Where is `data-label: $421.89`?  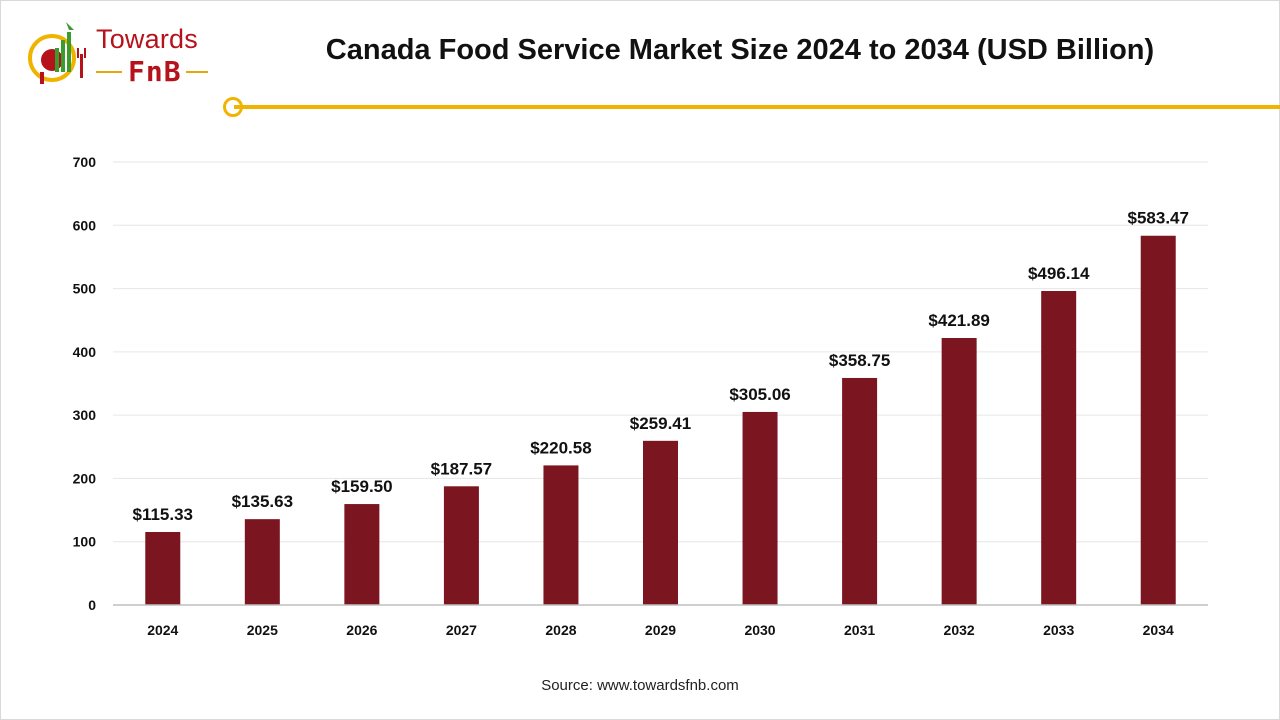
data-label: $421.89 is located at coordinates (958, 320).